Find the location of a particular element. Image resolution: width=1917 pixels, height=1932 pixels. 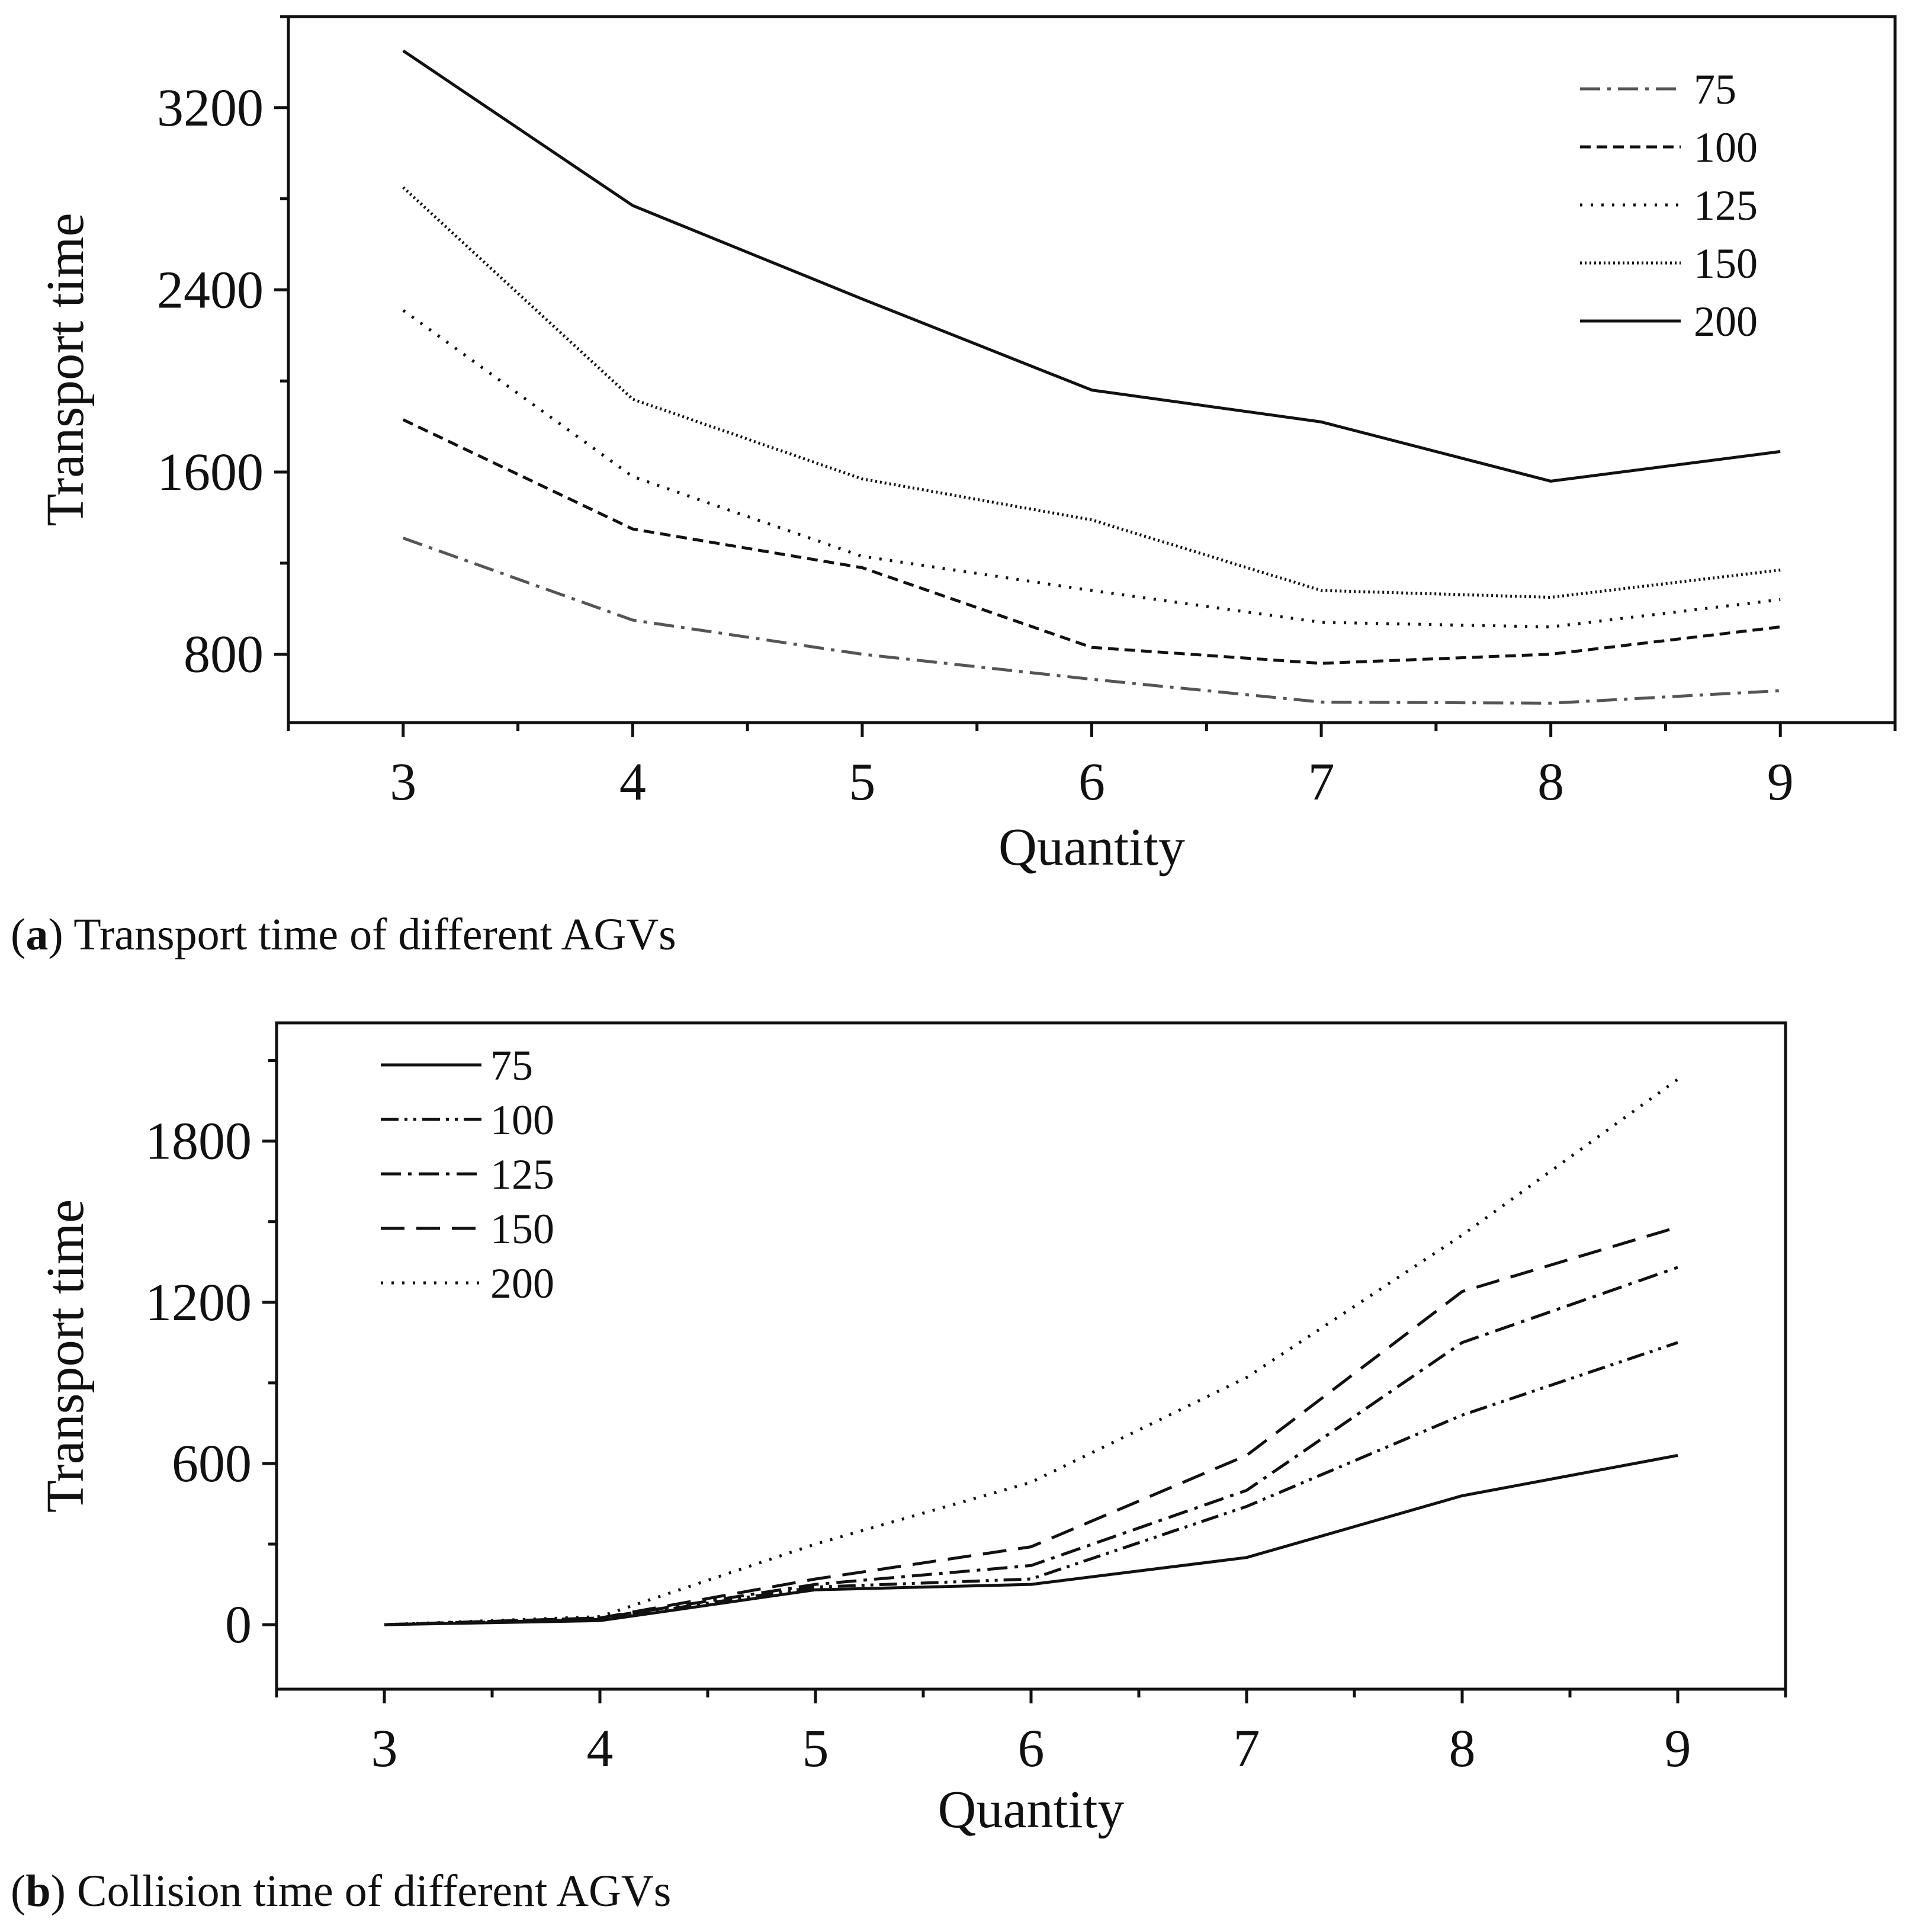

y-tick-label: 2400 is located at coordinates (210, 290).